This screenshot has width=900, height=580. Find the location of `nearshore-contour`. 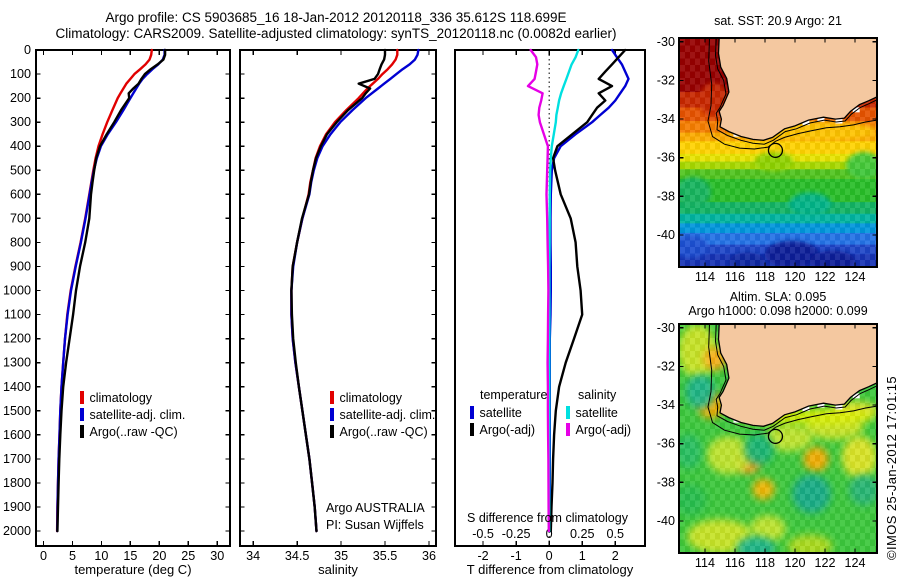

nearshore-contour is located at coordinates (795, 91).